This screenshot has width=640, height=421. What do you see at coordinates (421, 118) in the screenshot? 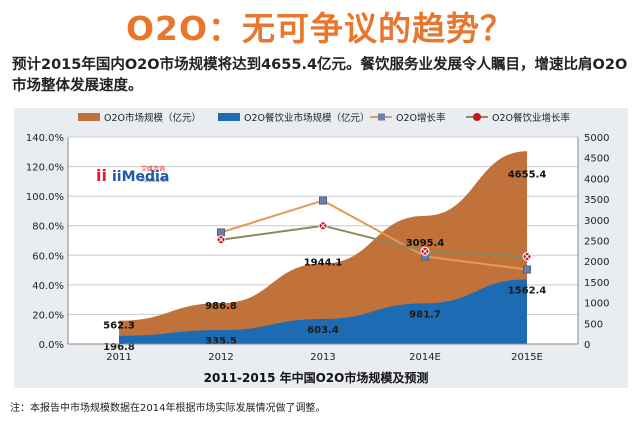
I see `legend-item-label: O2O增长率` at bounding box center [421, 118].